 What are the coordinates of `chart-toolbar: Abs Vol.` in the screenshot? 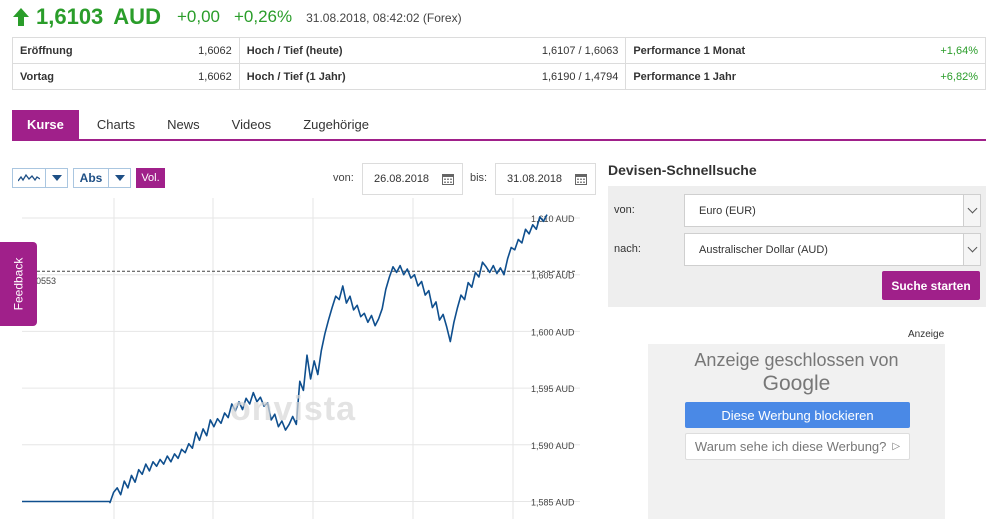 It's located at (88, 178).